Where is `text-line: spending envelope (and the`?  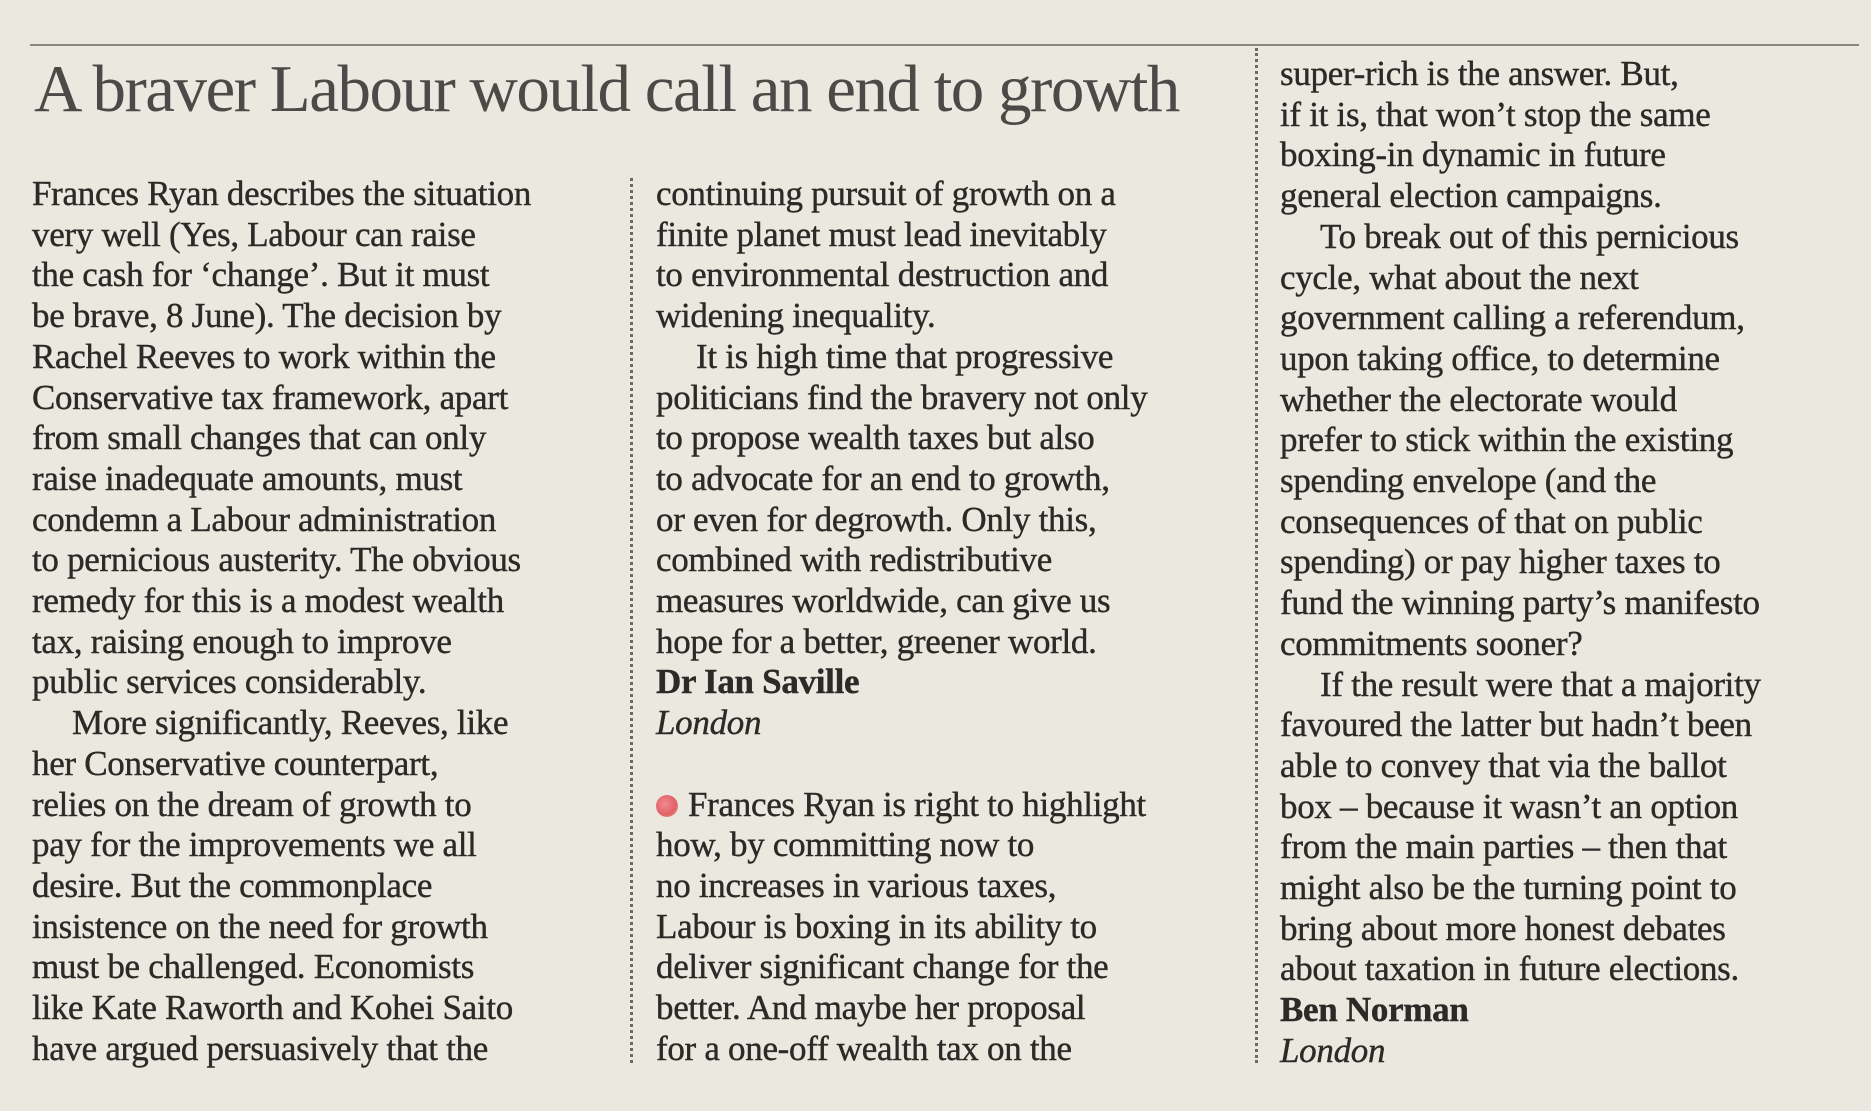 text-line: spending envelope (and the is located at coordinates (1468, 480).